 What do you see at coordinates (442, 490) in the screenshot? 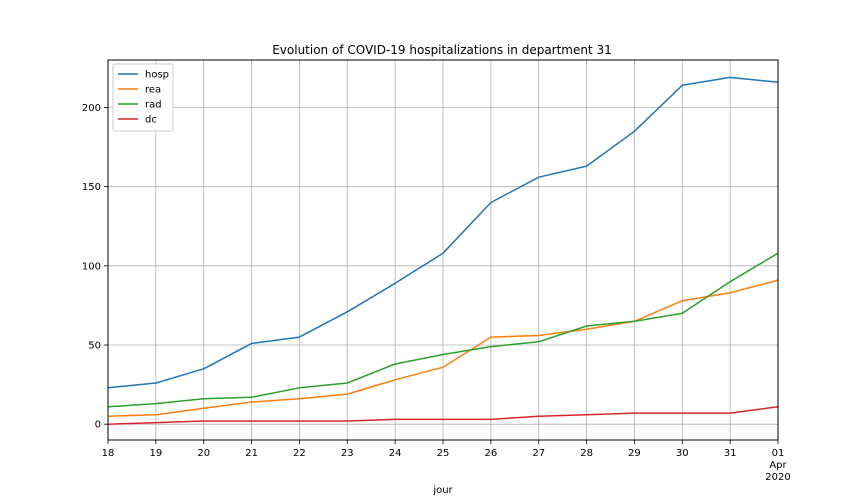
I see `x-axis-label: jour` at bounding box center [442, 490].